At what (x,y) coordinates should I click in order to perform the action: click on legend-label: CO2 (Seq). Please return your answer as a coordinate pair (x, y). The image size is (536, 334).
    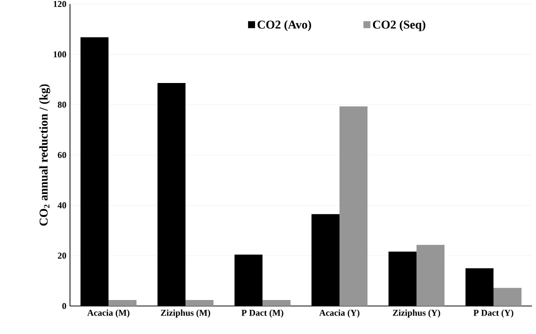
    Looking at the image, I should click on (399, 26).